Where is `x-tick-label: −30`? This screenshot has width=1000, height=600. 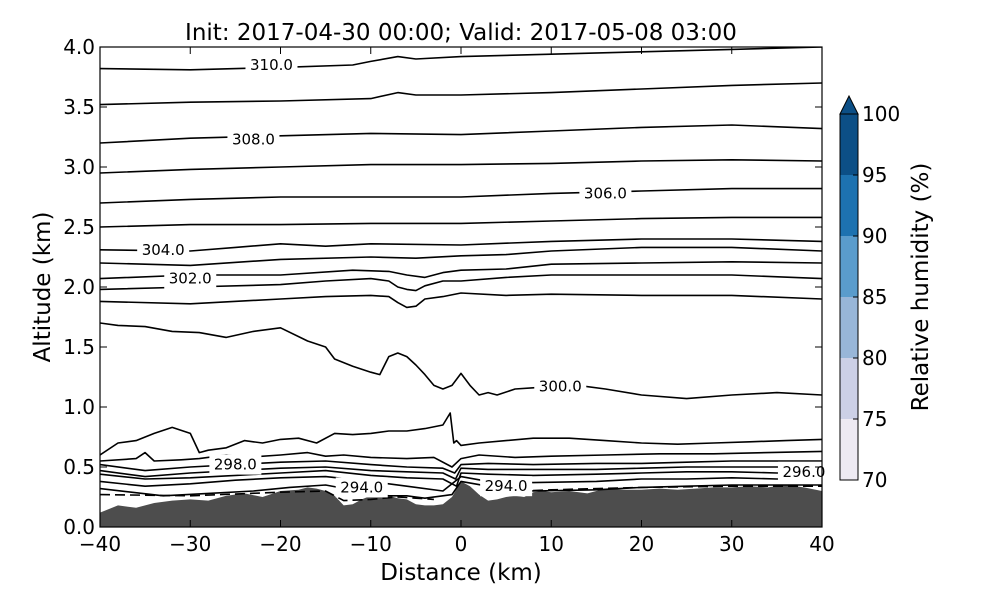
x-tick-label: −30 is located at coordinates (190, 544).